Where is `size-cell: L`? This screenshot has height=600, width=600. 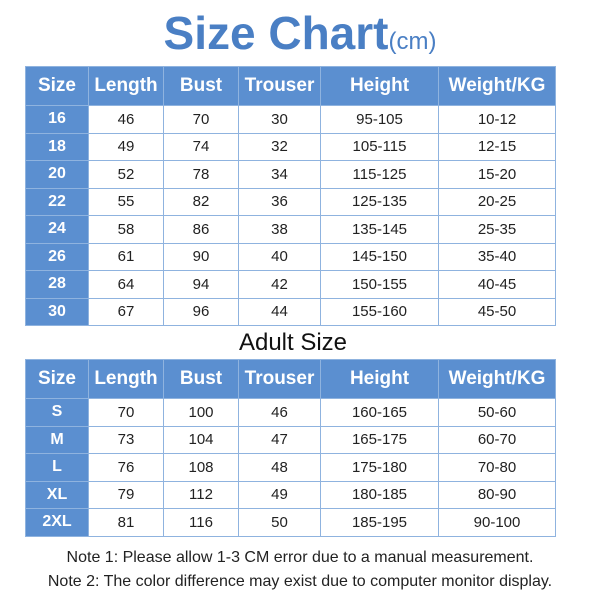 size-cell: L is located at coordinates (57, 467).